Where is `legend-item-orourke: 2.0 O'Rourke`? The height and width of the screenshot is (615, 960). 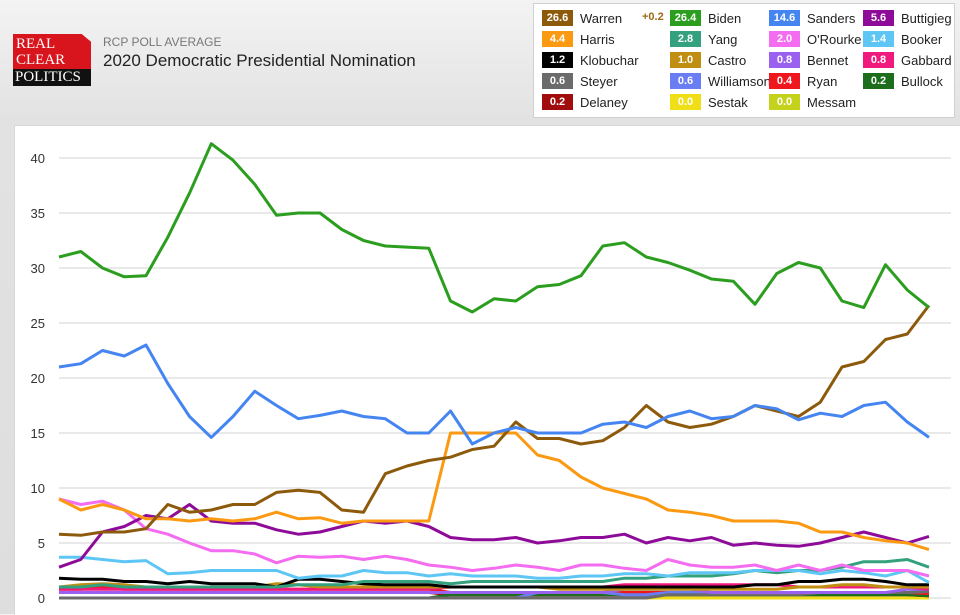 legend-item-orourke: 2.0 O'Rourke is located at coordinates (815, 39).